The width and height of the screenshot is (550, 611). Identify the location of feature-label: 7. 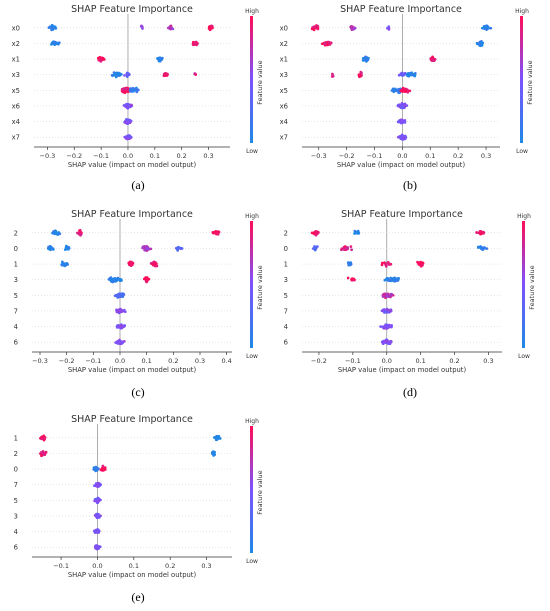
(16, 311).